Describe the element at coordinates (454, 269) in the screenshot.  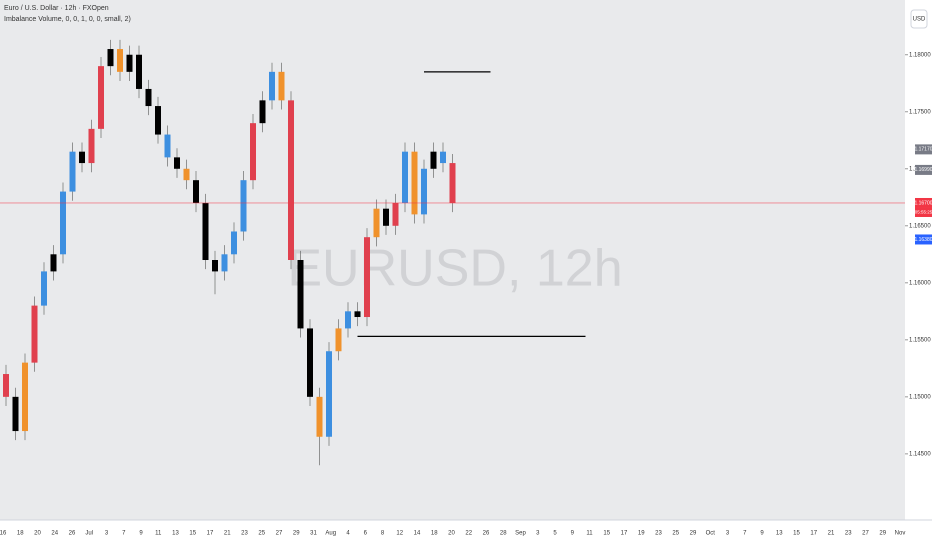
I see `watermark: EURUSD, 12h` at that location.